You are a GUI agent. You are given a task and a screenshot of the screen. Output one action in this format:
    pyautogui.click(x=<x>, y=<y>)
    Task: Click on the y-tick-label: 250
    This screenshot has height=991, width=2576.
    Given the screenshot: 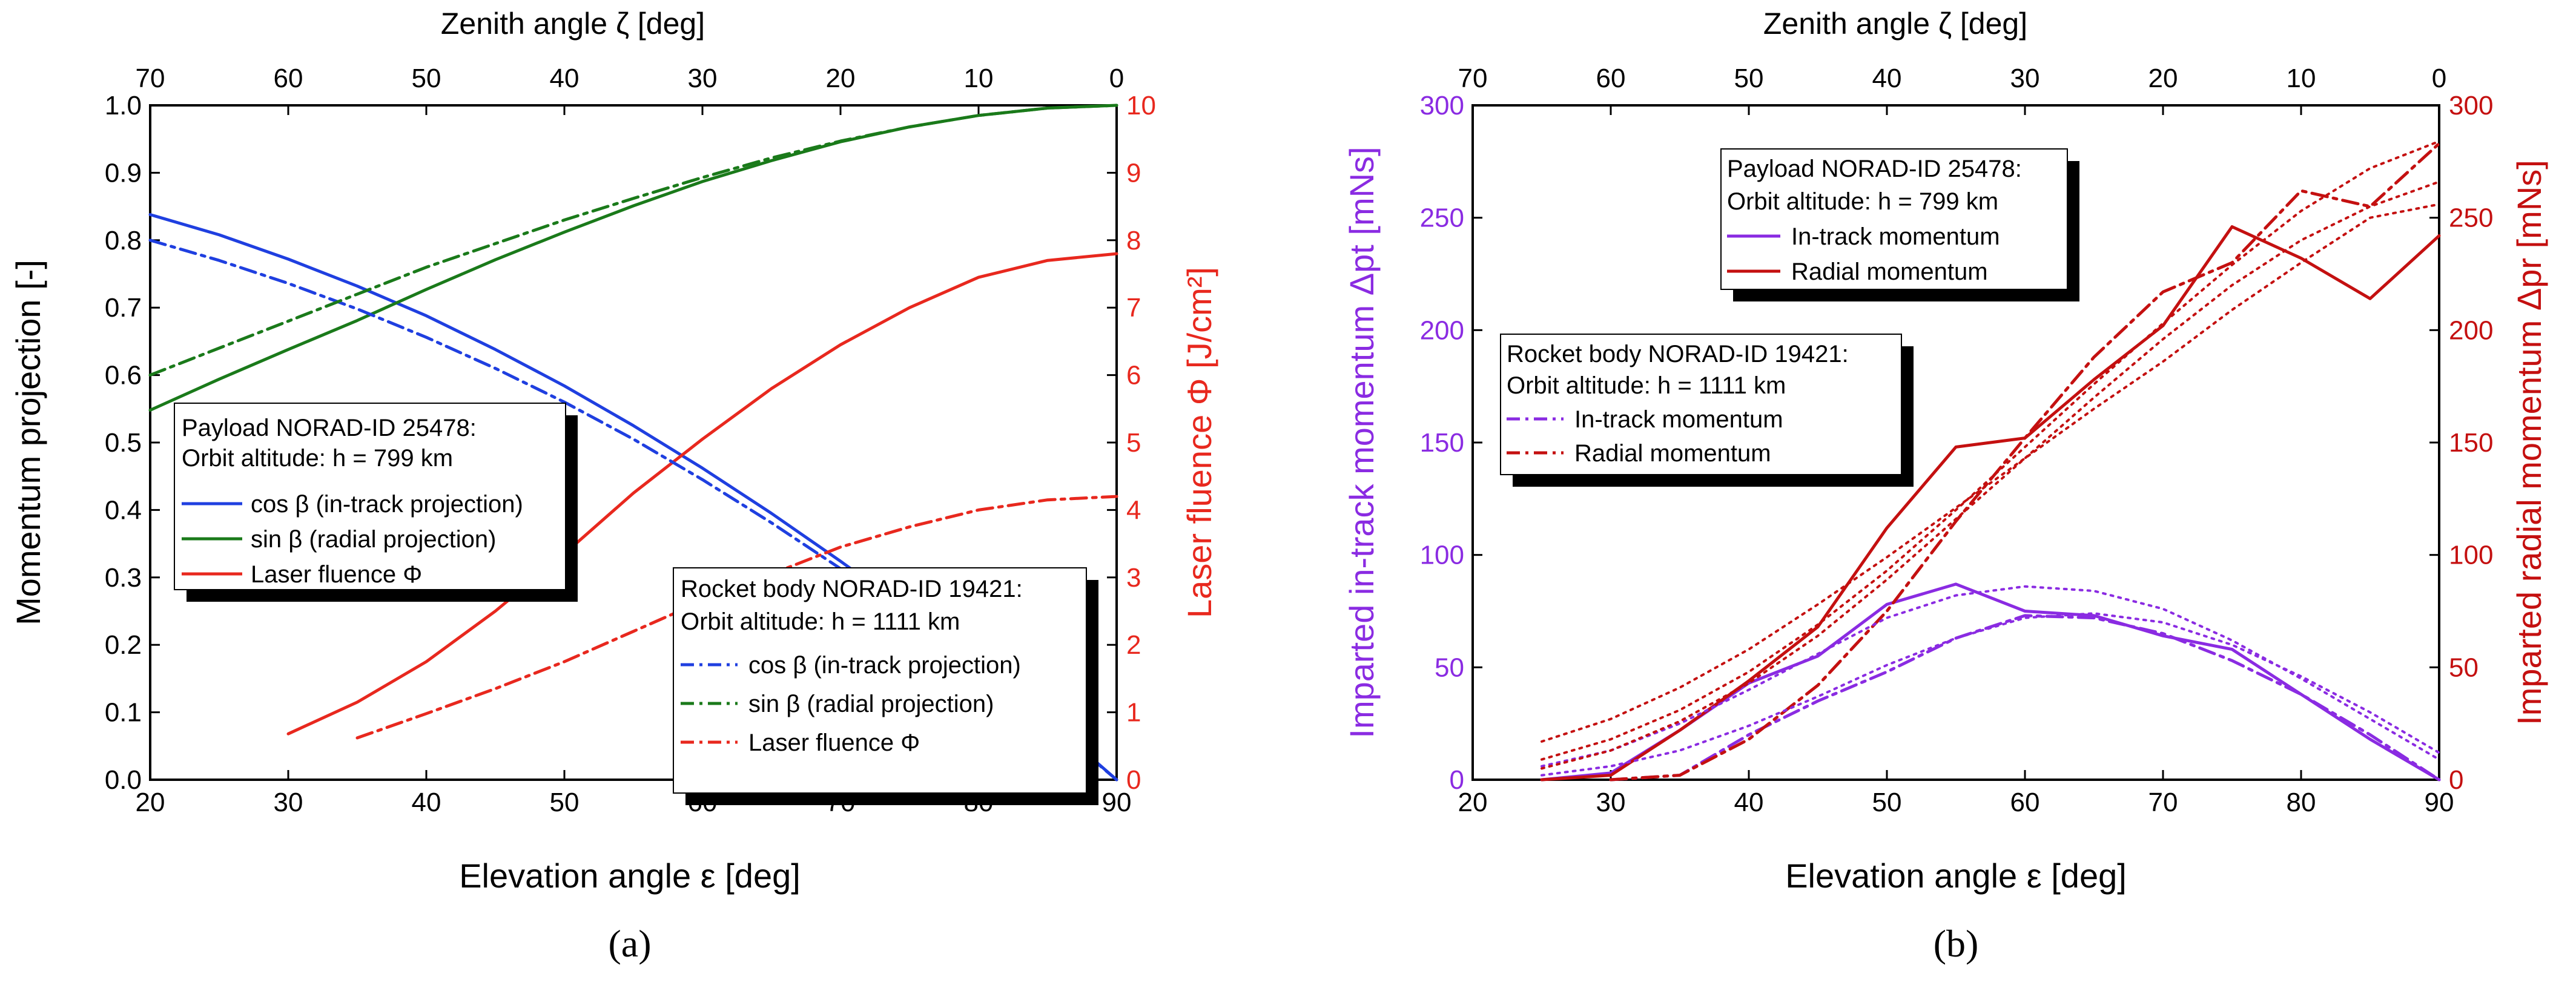 What is the action you would take?
    pyautogui.click(x=1442, y=218)
    